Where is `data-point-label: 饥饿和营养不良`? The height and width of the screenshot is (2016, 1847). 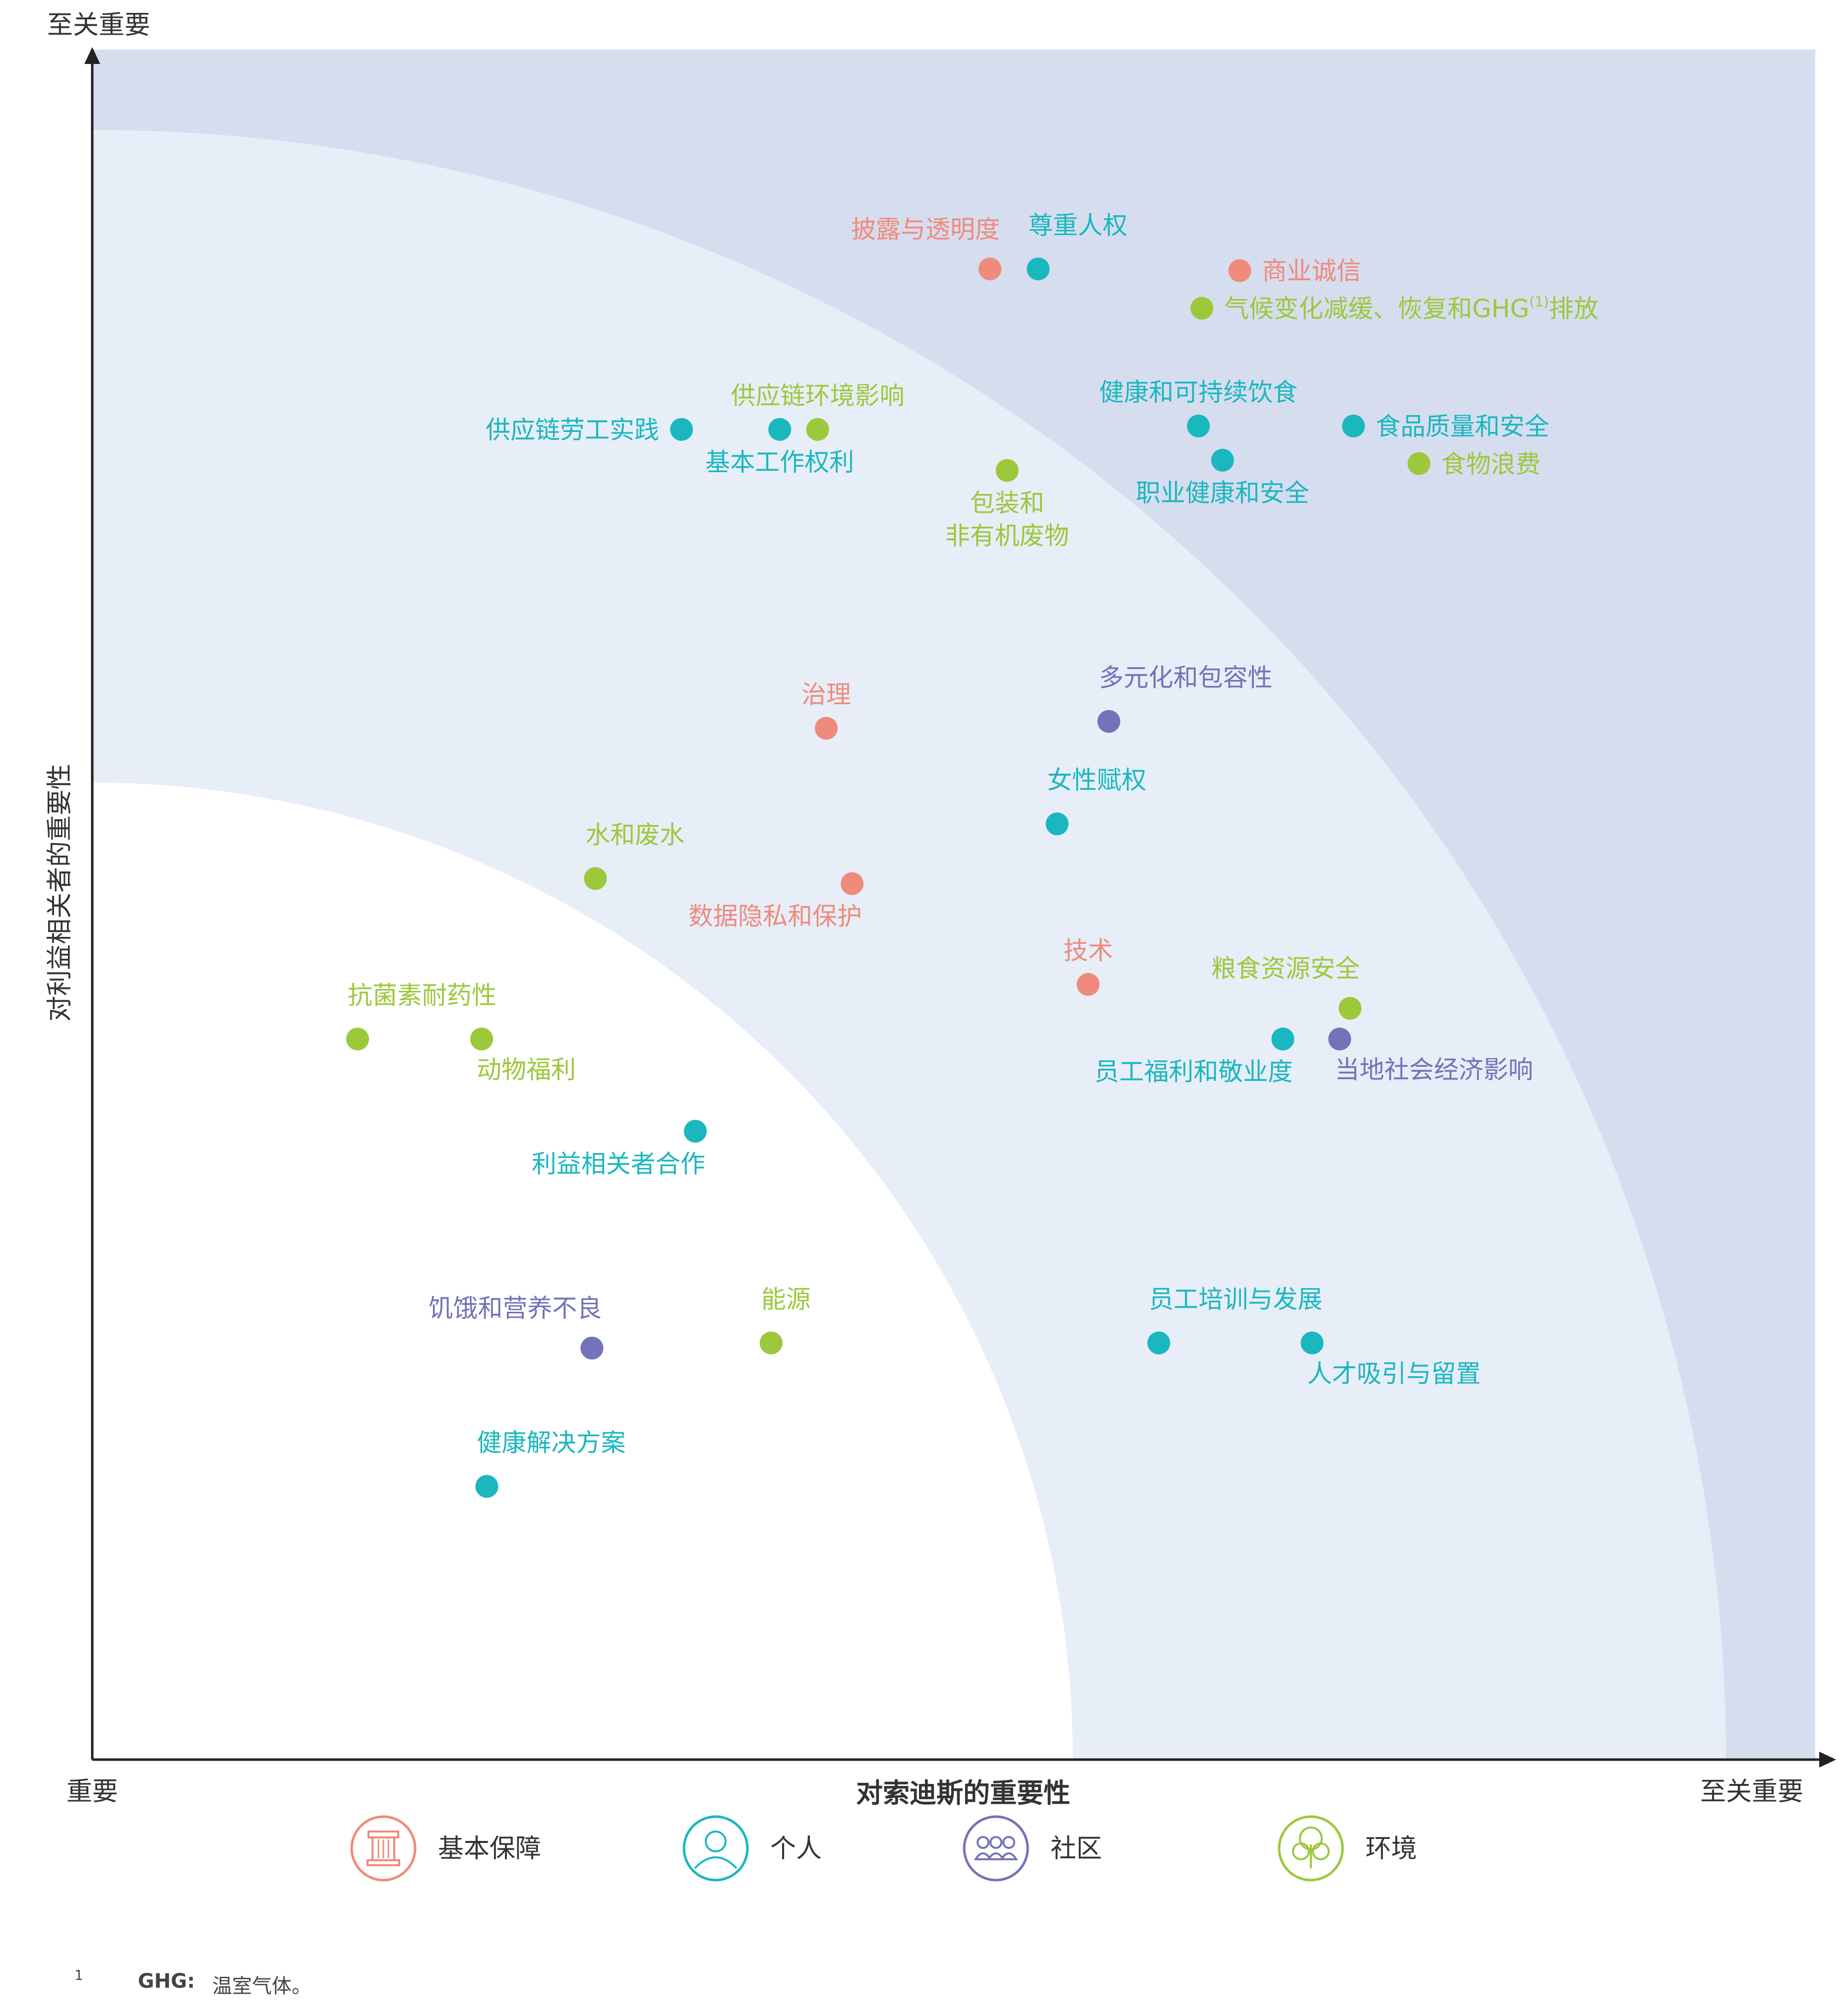 data-point-label: 饥饿和营养不良 is located at coordinates (515, 1308).